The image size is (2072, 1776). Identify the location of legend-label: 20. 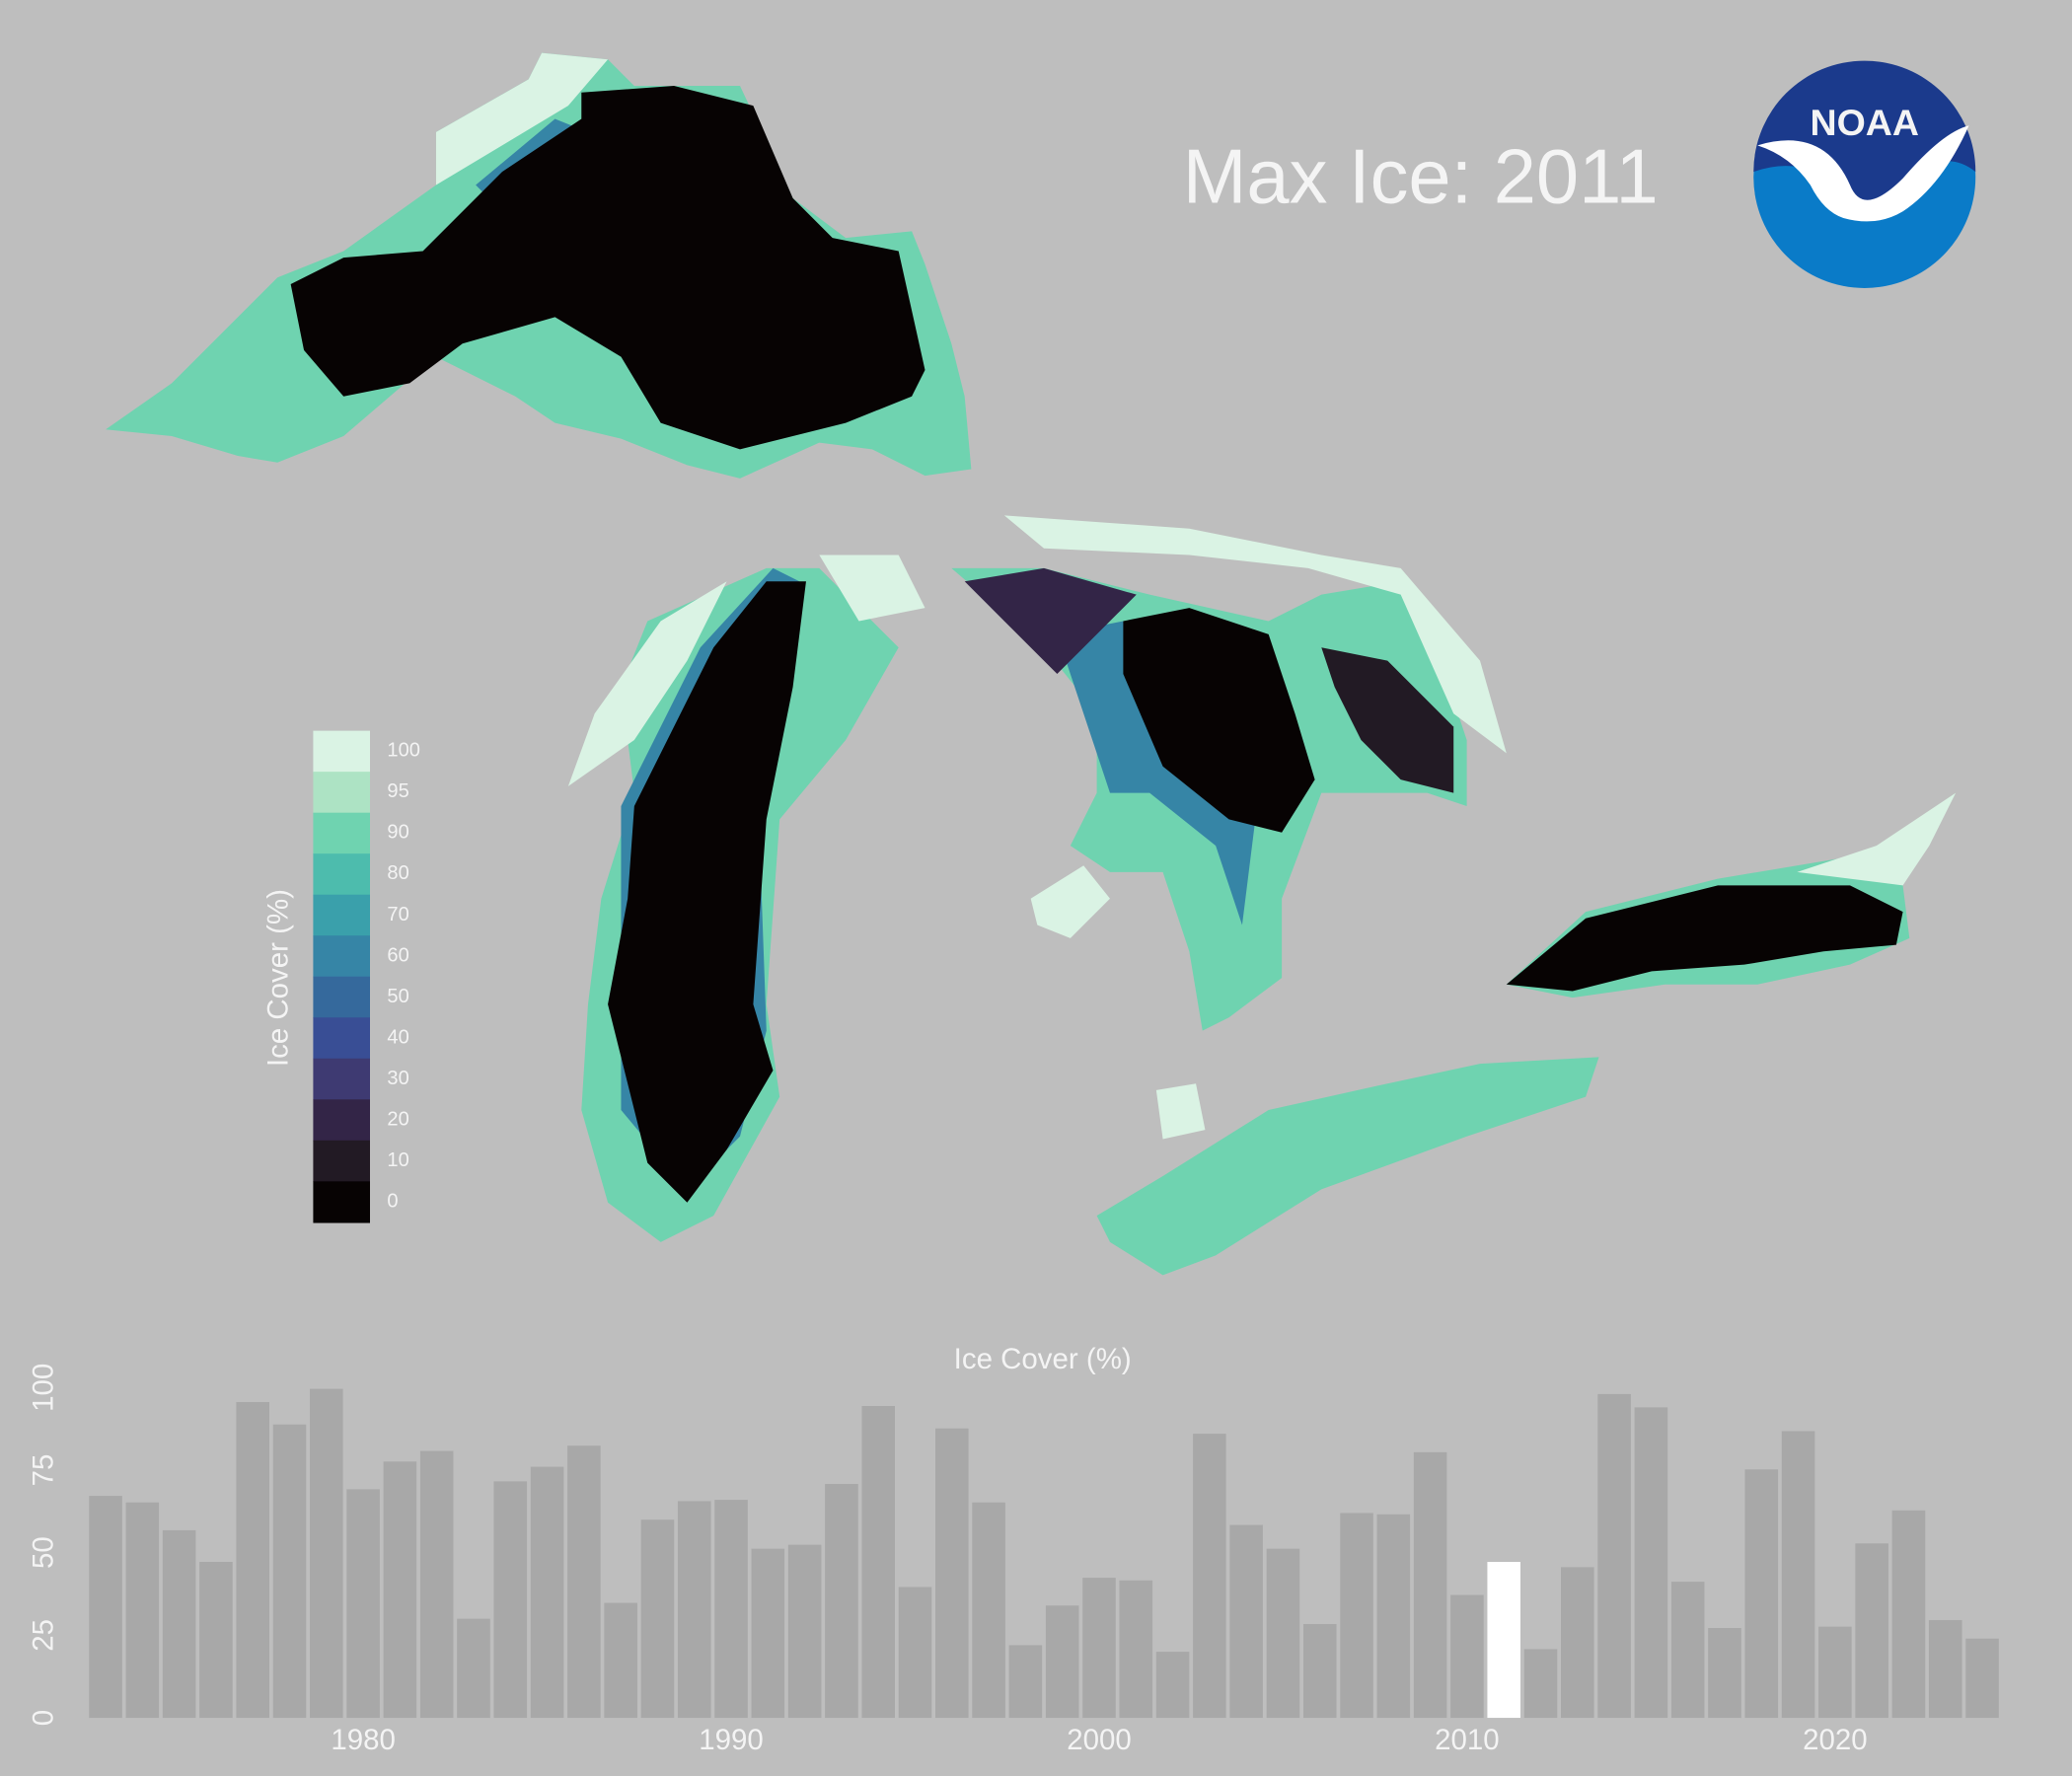
(398, 1119).